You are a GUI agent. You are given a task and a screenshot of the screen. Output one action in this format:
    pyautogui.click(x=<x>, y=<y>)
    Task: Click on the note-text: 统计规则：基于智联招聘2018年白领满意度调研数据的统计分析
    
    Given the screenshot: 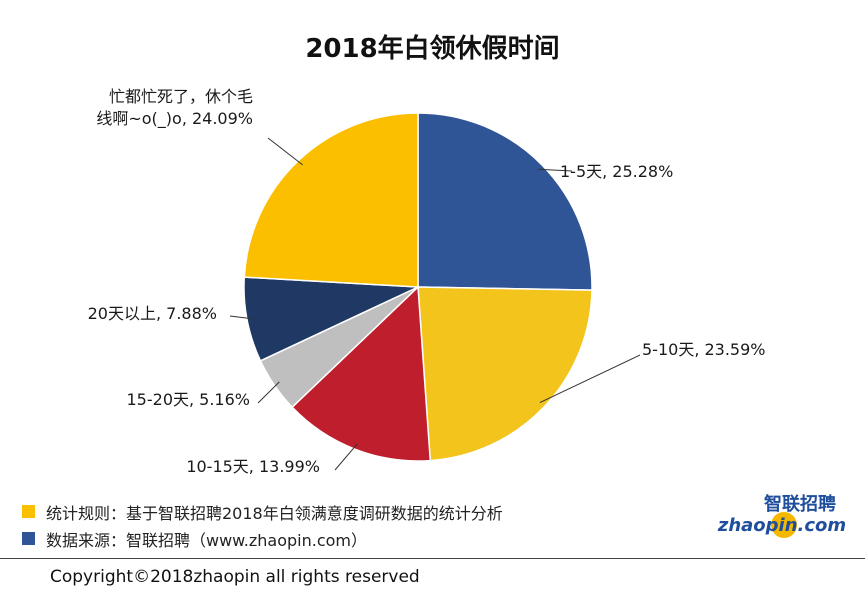 What is the action you would take?
    pyautogui.click(x=274, y=513)
    